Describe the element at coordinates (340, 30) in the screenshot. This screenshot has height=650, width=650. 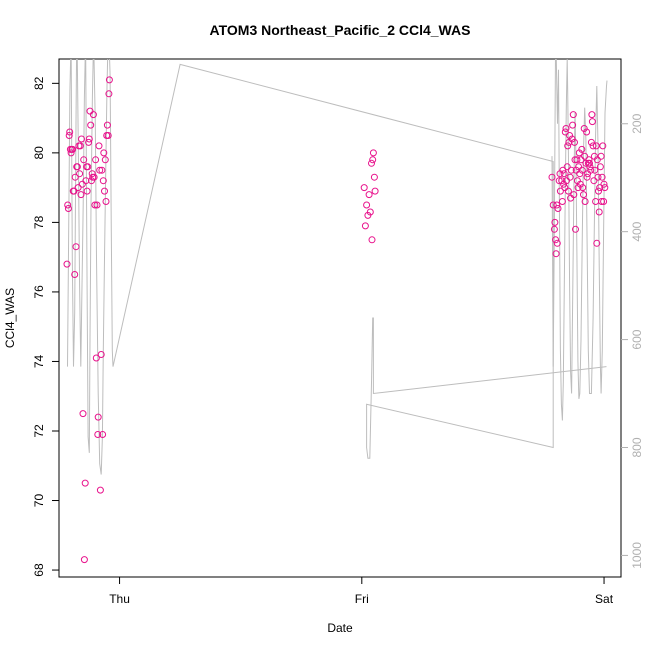
I see `chart-title: ATOM3 Northeast_Pacific_2 CCl4_WAS` at that location.